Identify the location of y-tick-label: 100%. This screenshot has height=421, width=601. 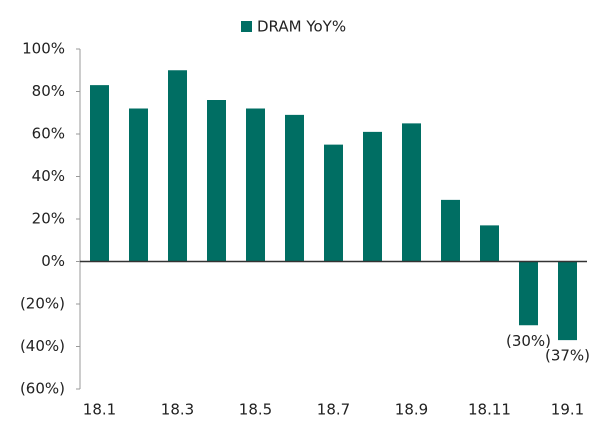
(43, 49).